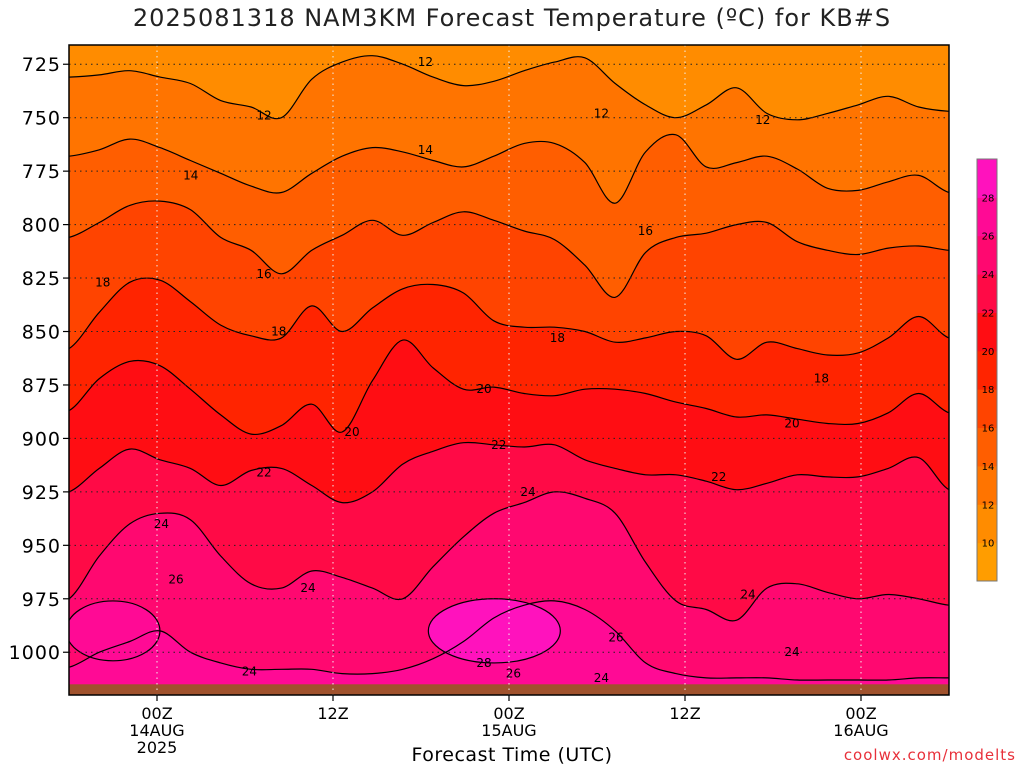 The image size is (1024, 768). What do you see at coordinates (157, 747) in the screenshot?
I see `x-tick-label: 2025` at bounding box center [157, 747].